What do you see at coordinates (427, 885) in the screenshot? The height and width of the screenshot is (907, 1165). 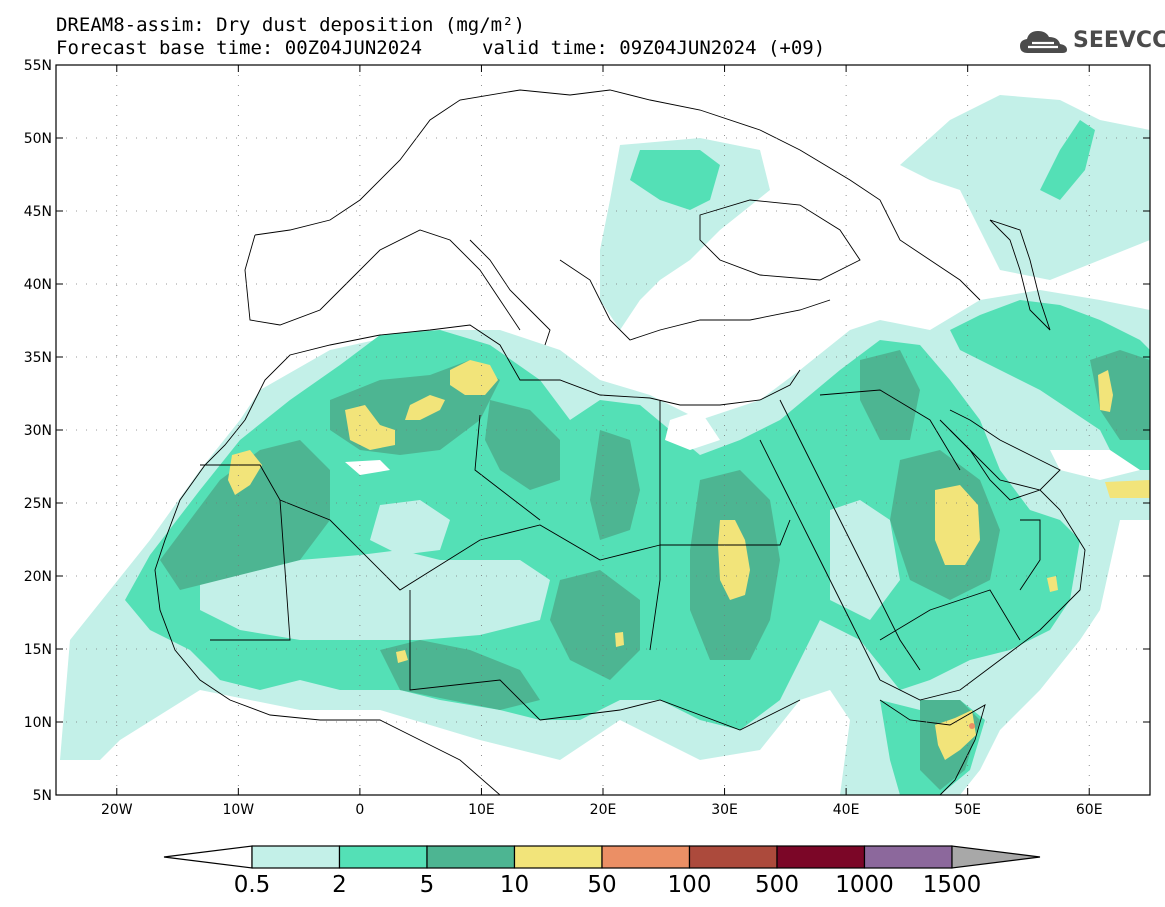 I see `colorbar-label: 5` at bounding box center [427, 885].